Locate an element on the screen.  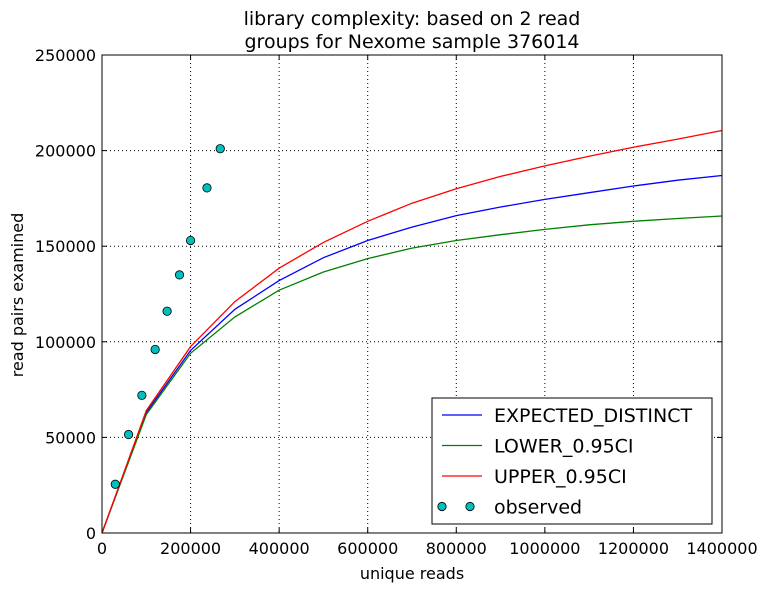
legend-label-expected-distinct: EXPECTED_DISTINCT is located at coordinates (593, 416).